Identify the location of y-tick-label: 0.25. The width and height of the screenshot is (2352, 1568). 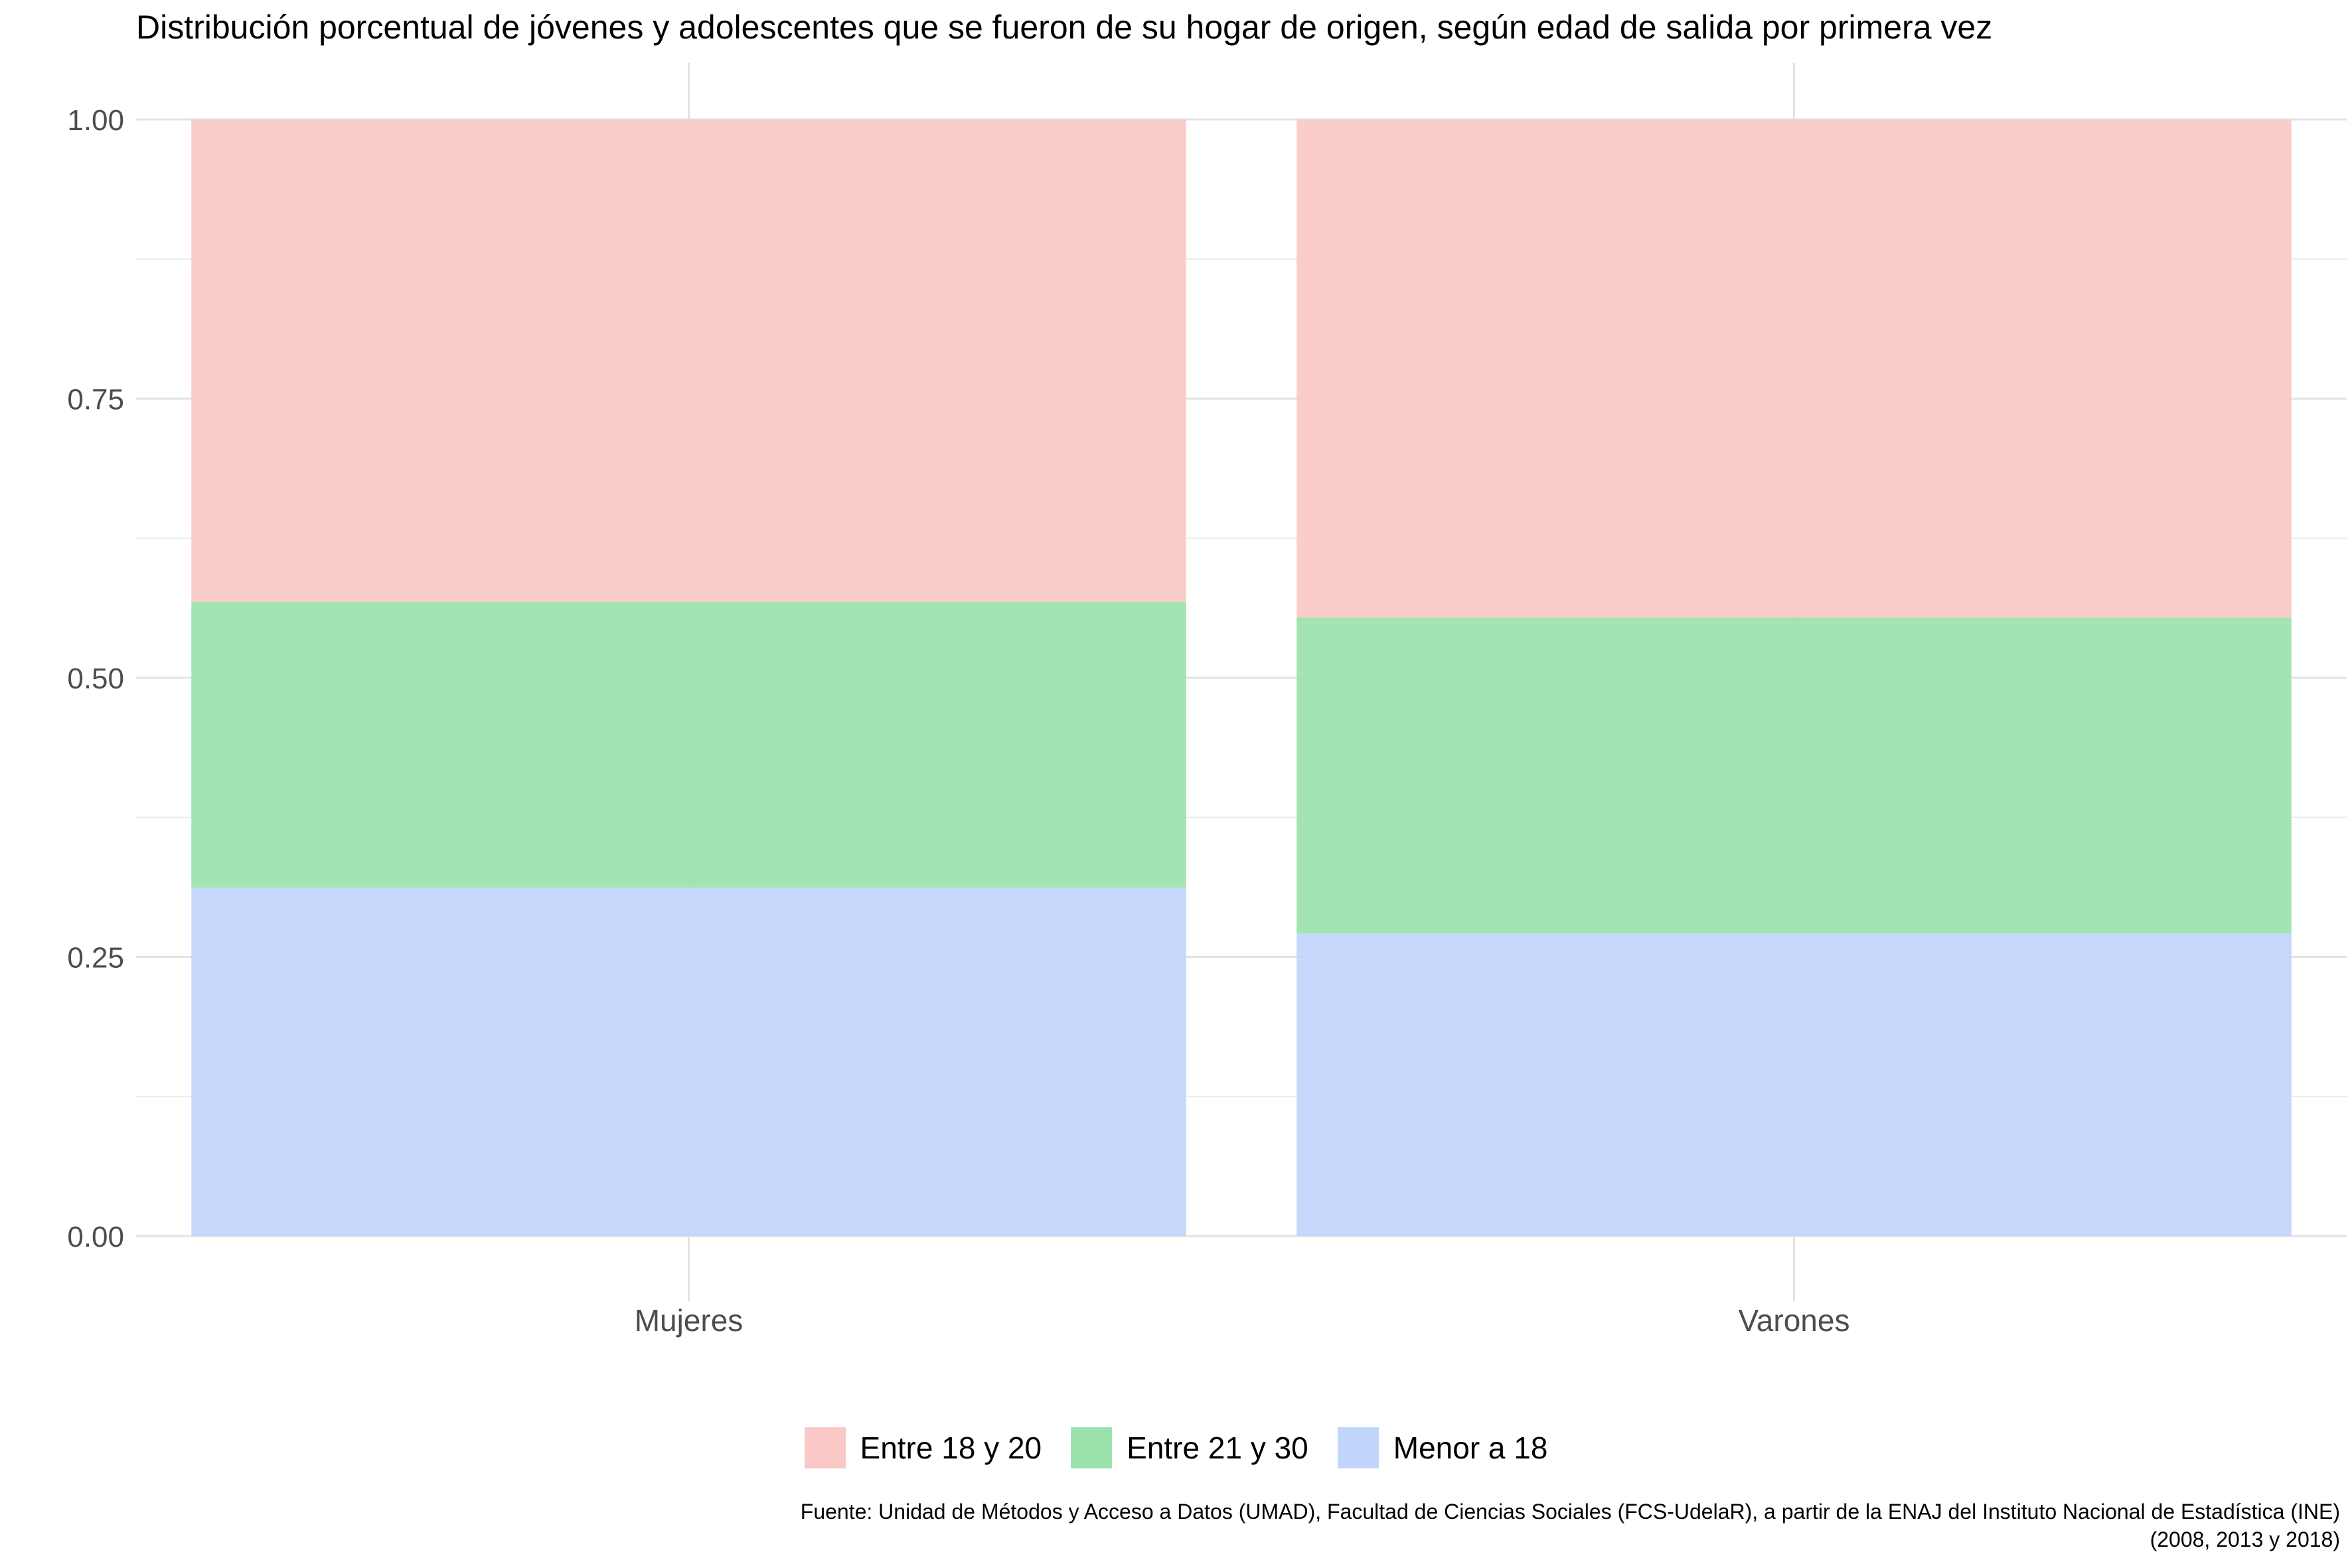
(95, 959).